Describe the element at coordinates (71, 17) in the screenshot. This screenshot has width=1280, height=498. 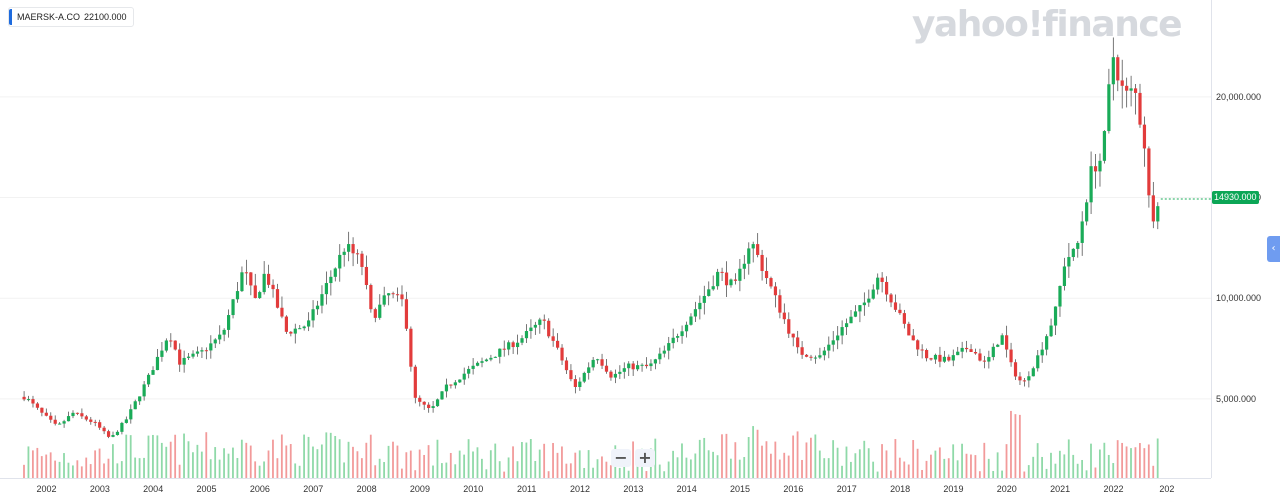
I see `series-legend: MAERSK-A.CO 22100.000` at that location.